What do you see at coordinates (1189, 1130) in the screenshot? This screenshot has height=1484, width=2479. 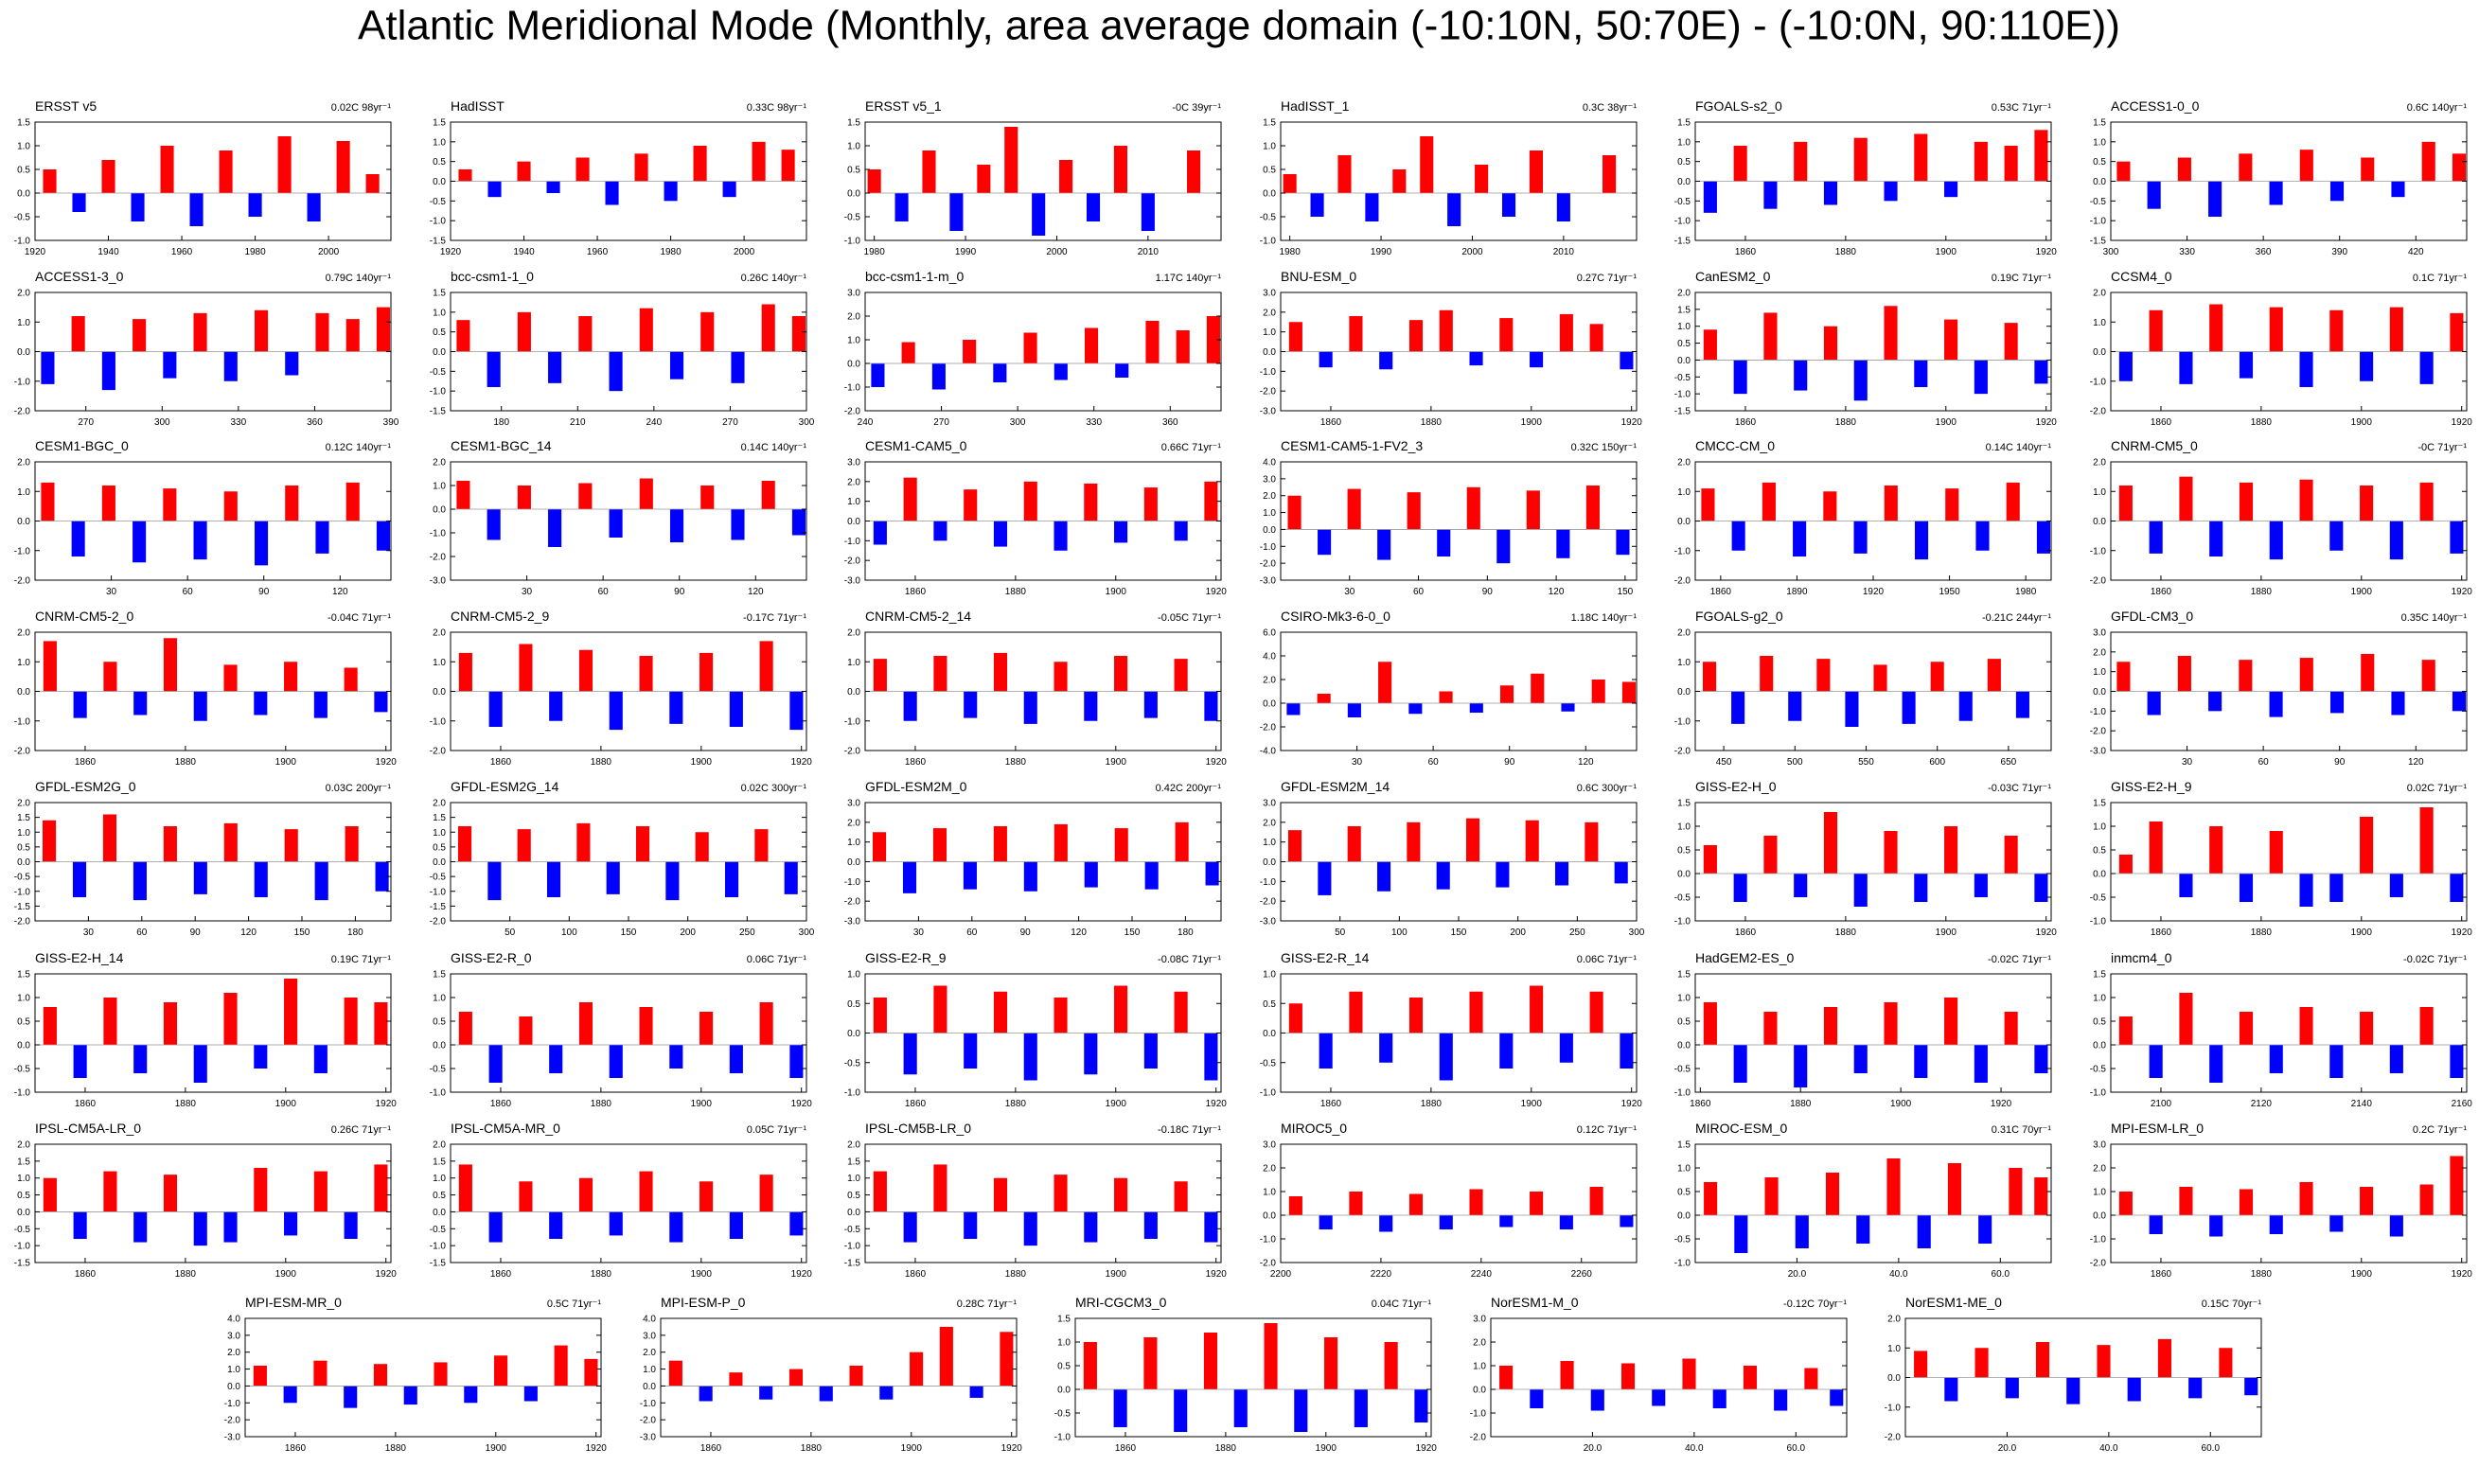 I see `trend-label: -0.18C 71yr⁻¹` at bounding box center [1189, 1130].